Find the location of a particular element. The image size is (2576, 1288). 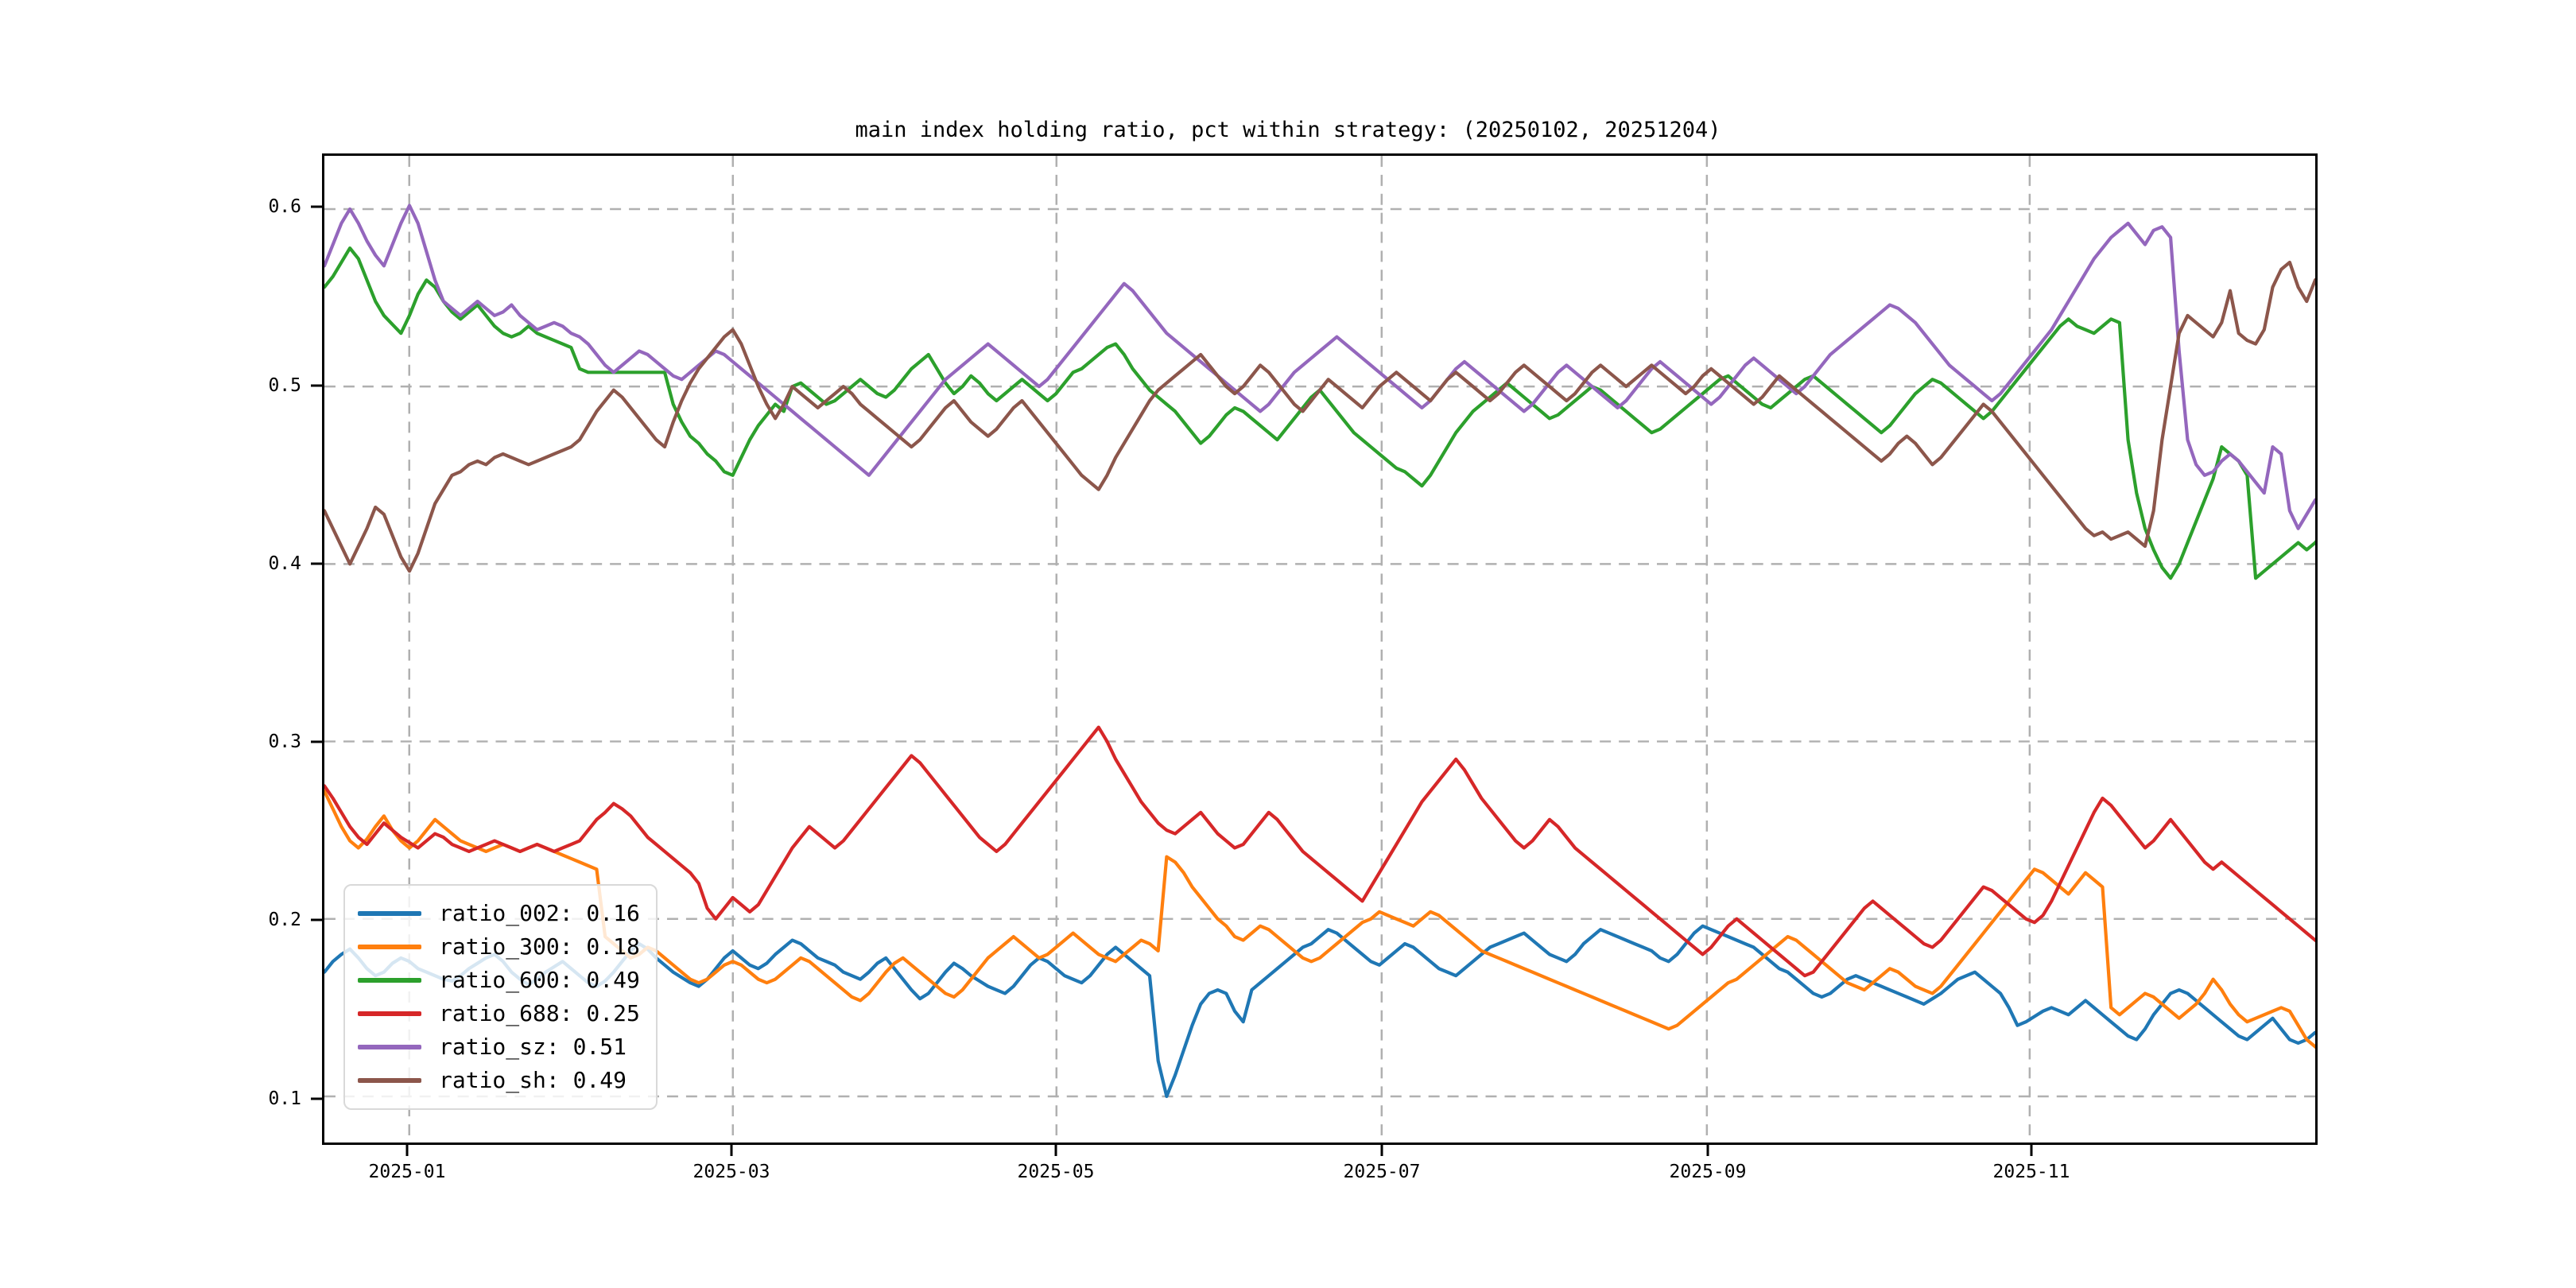

legend-entry: ratio_688: 0.25 is located at coordinates (499, 1013).